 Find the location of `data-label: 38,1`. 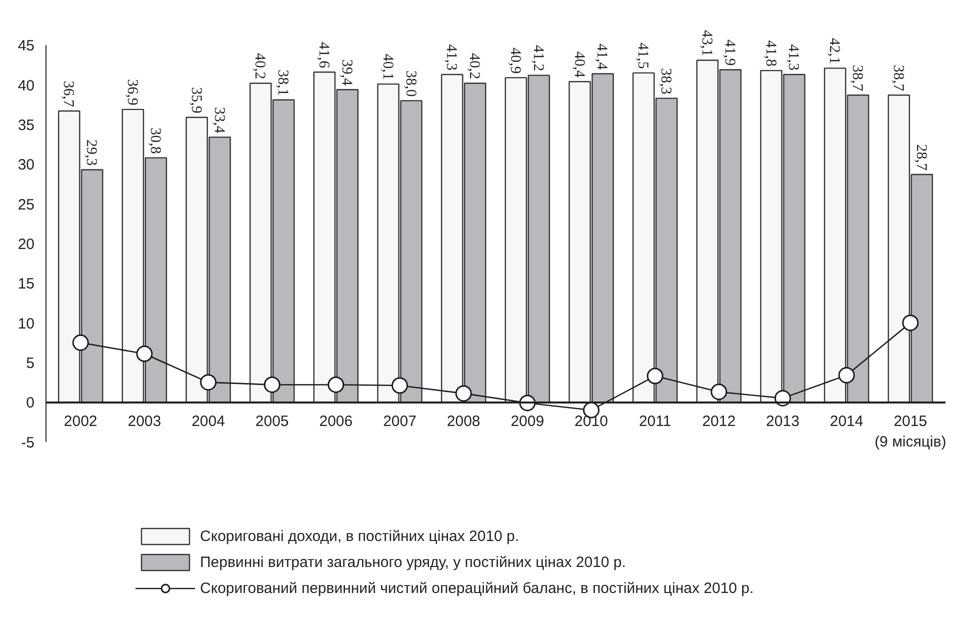

data-label: 38,1 is located at coordinates (282, 83).